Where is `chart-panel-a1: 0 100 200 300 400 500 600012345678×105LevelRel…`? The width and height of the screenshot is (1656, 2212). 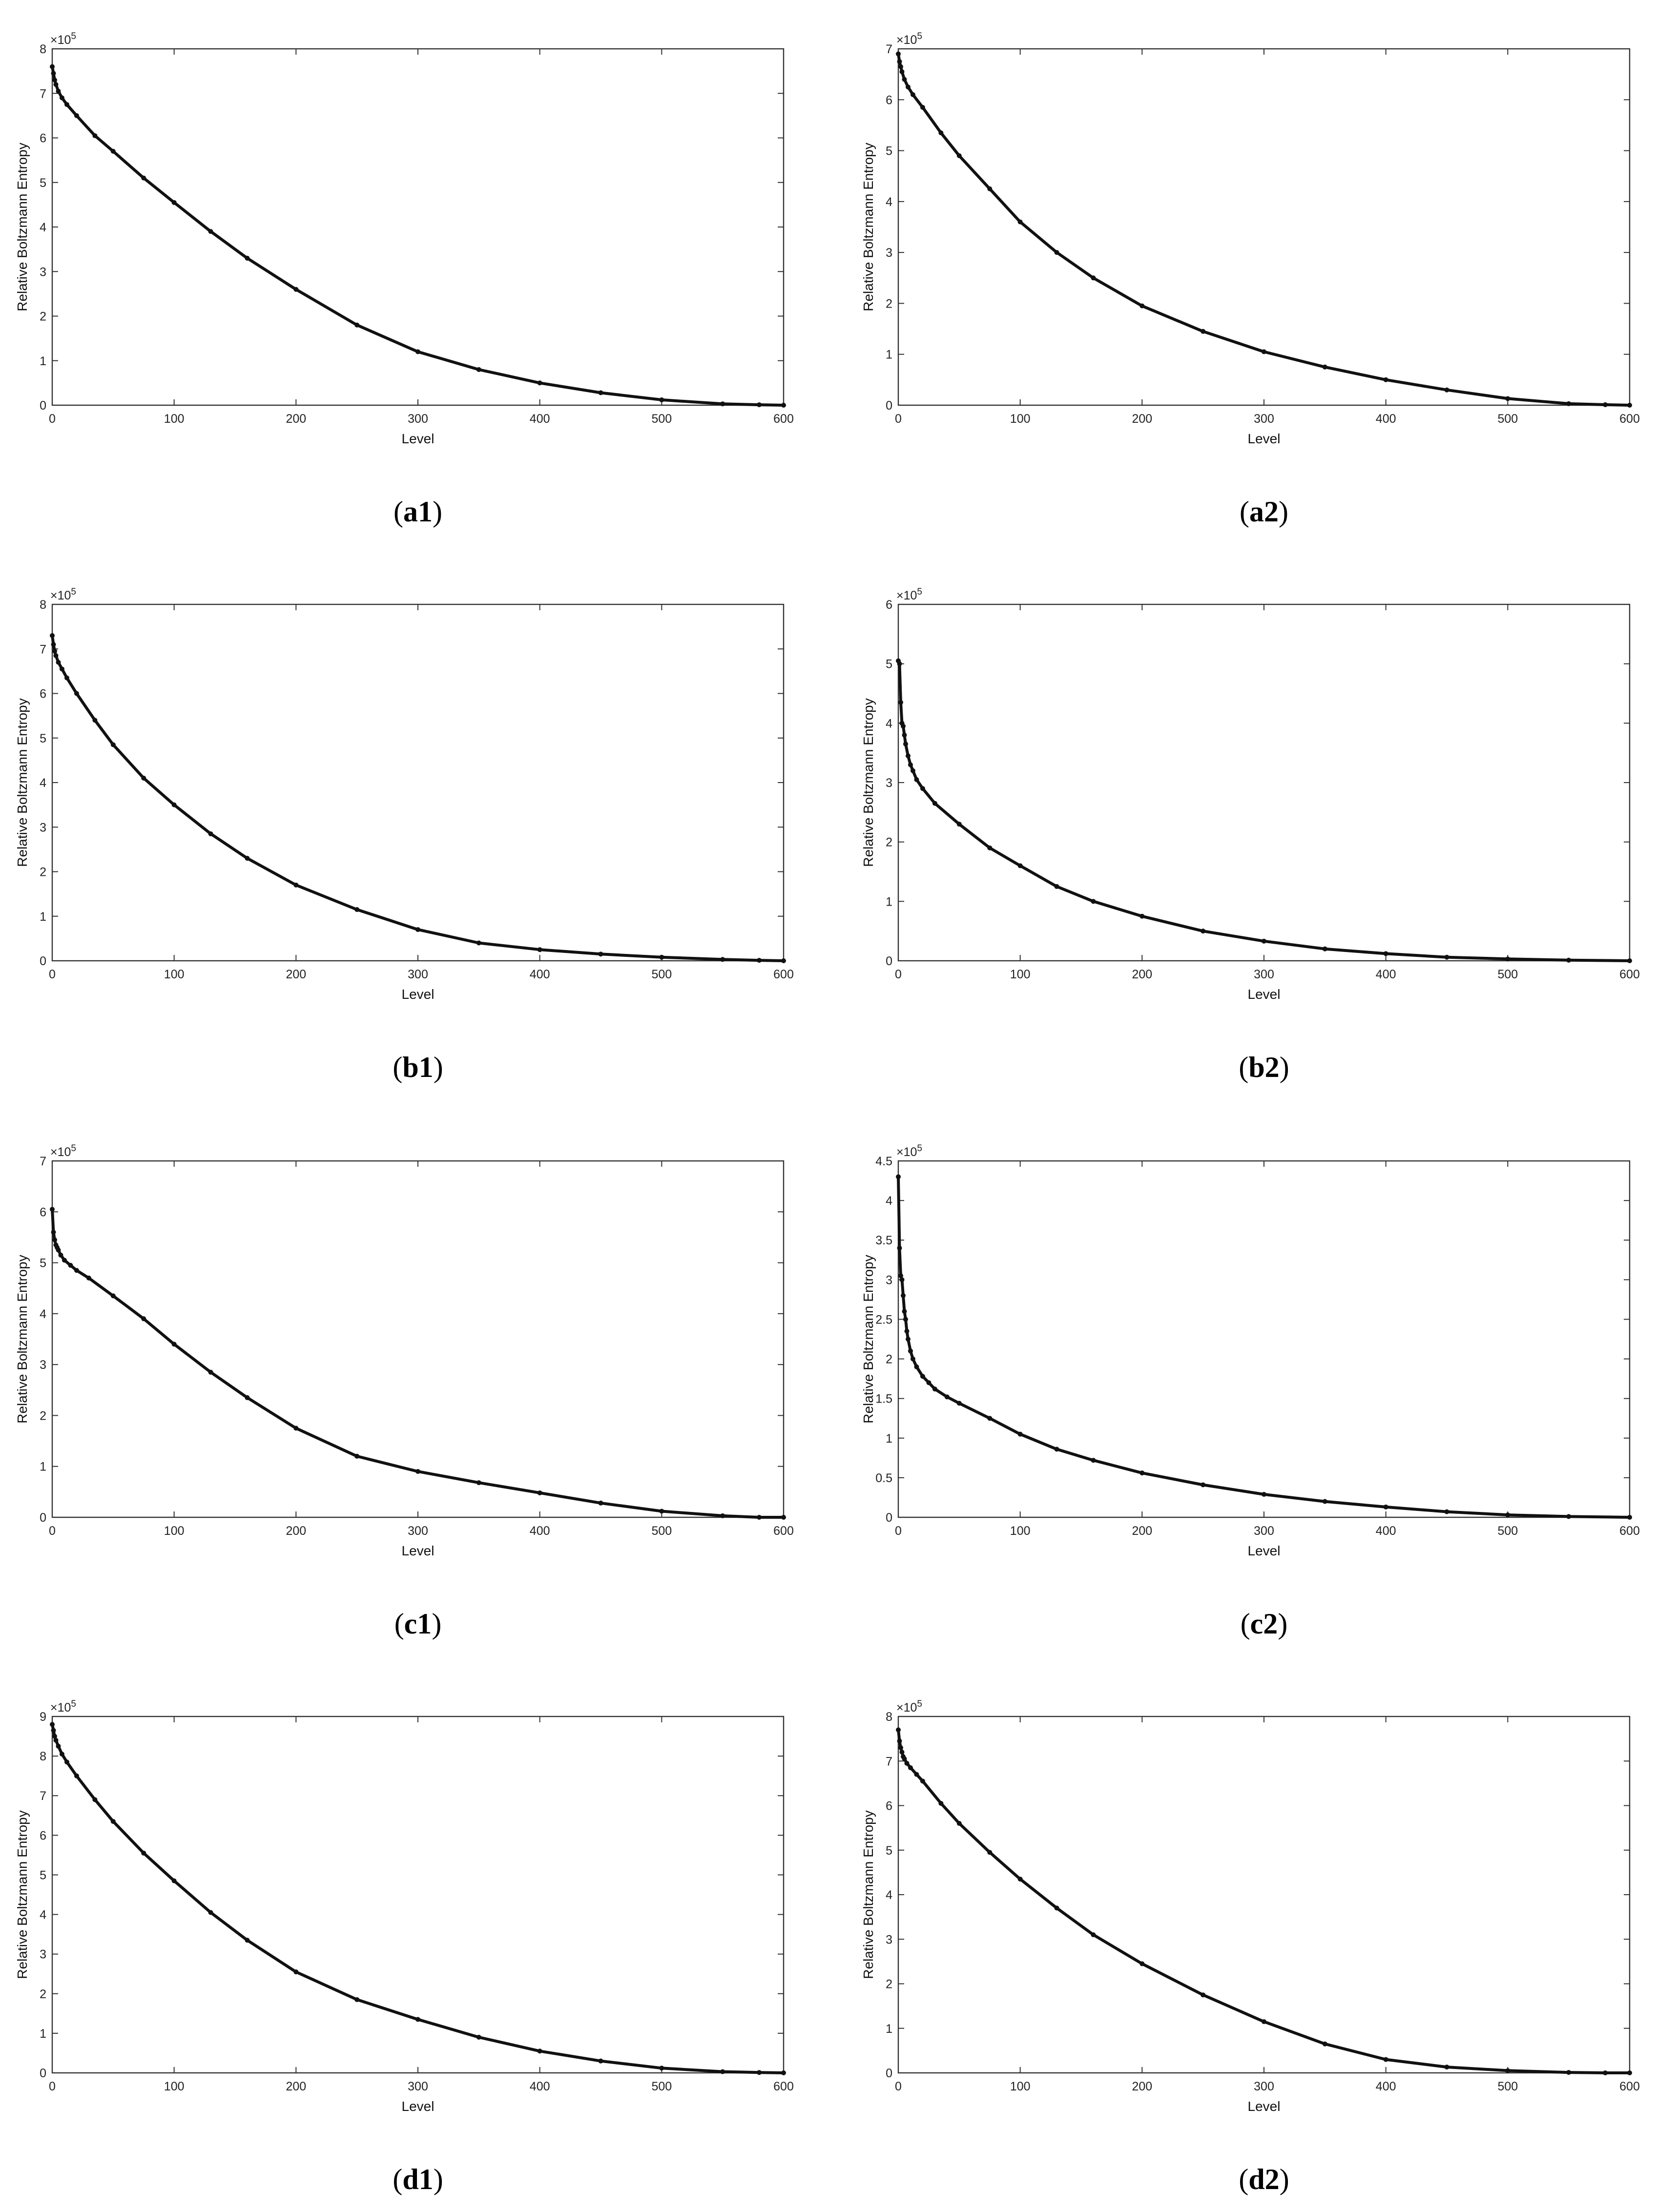
chart-panel-a1: 0 100 200 300 400 500 600012345678×105LevelRel… is located at coordinates (404, 279).